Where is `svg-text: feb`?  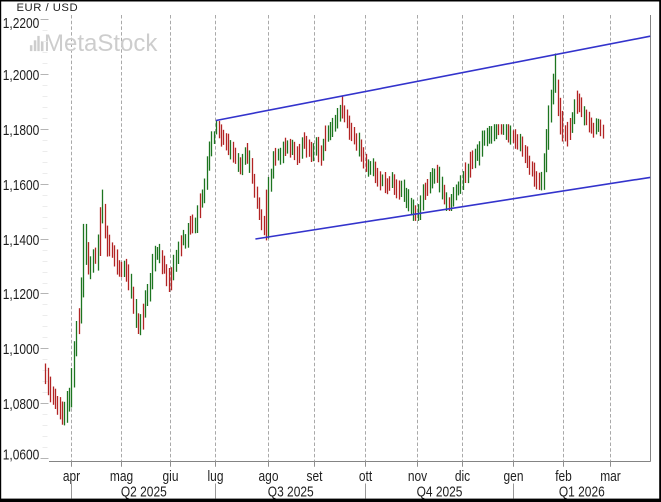 svg-text: feb is located at coordinates (563, 476).